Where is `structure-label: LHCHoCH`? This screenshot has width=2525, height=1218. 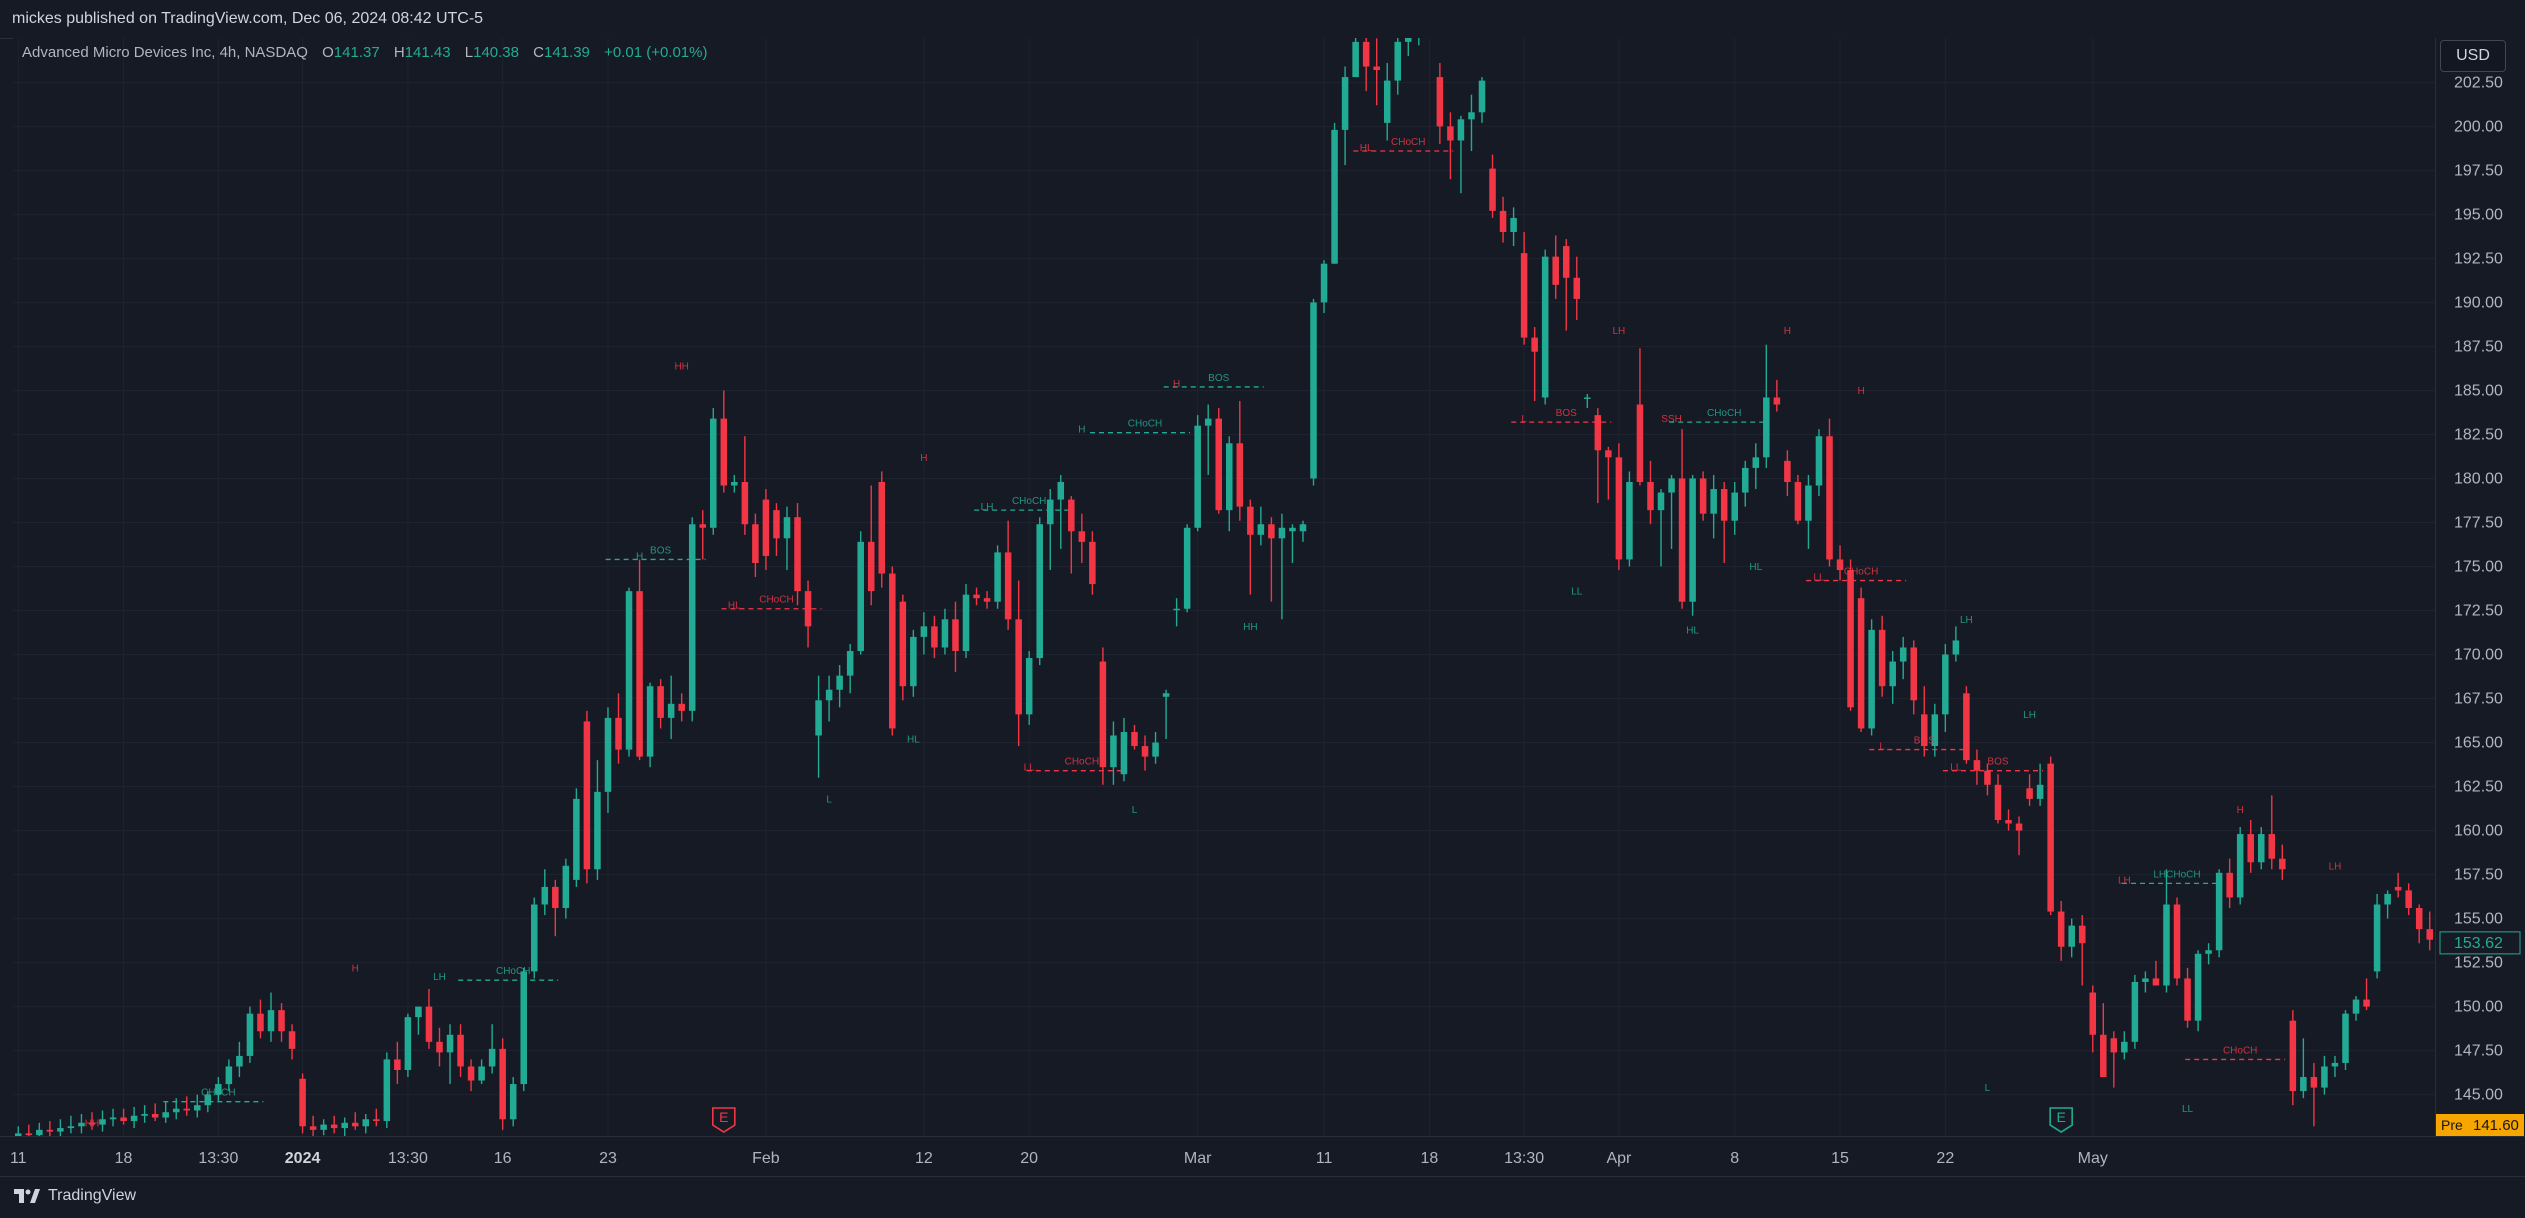 structure-label: LHCHoCH is located at coordinates (2176, 874).